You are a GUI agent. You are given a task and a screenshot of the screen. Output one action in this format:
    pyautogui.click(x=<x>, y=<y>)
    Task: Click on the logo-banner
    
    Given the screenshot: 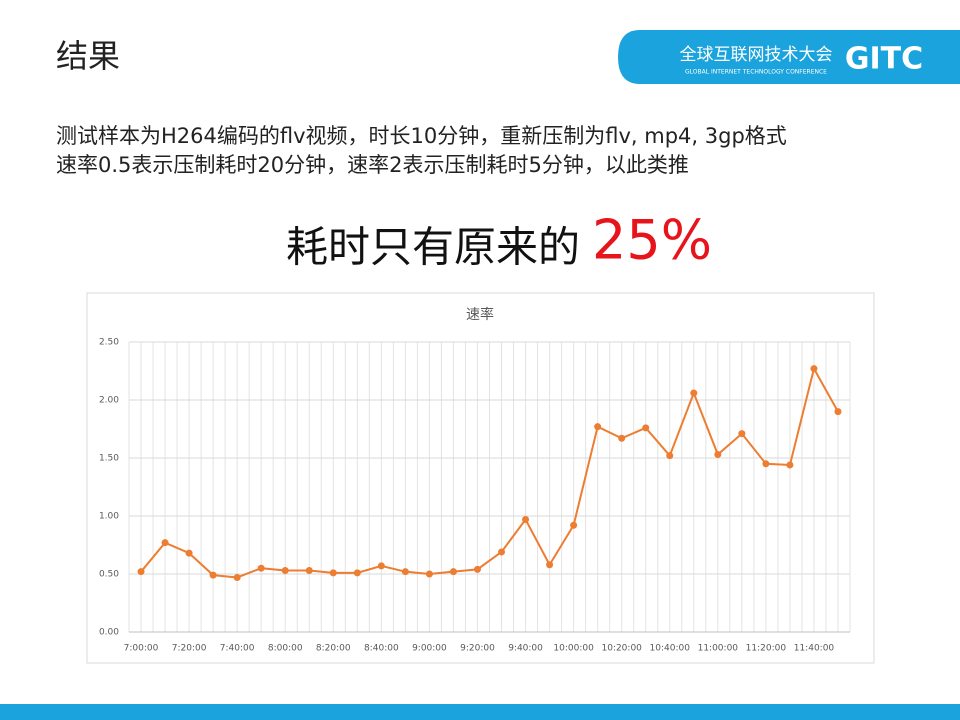 What is the action you would take?
    pyautogui.click(x=789, y=57)
    